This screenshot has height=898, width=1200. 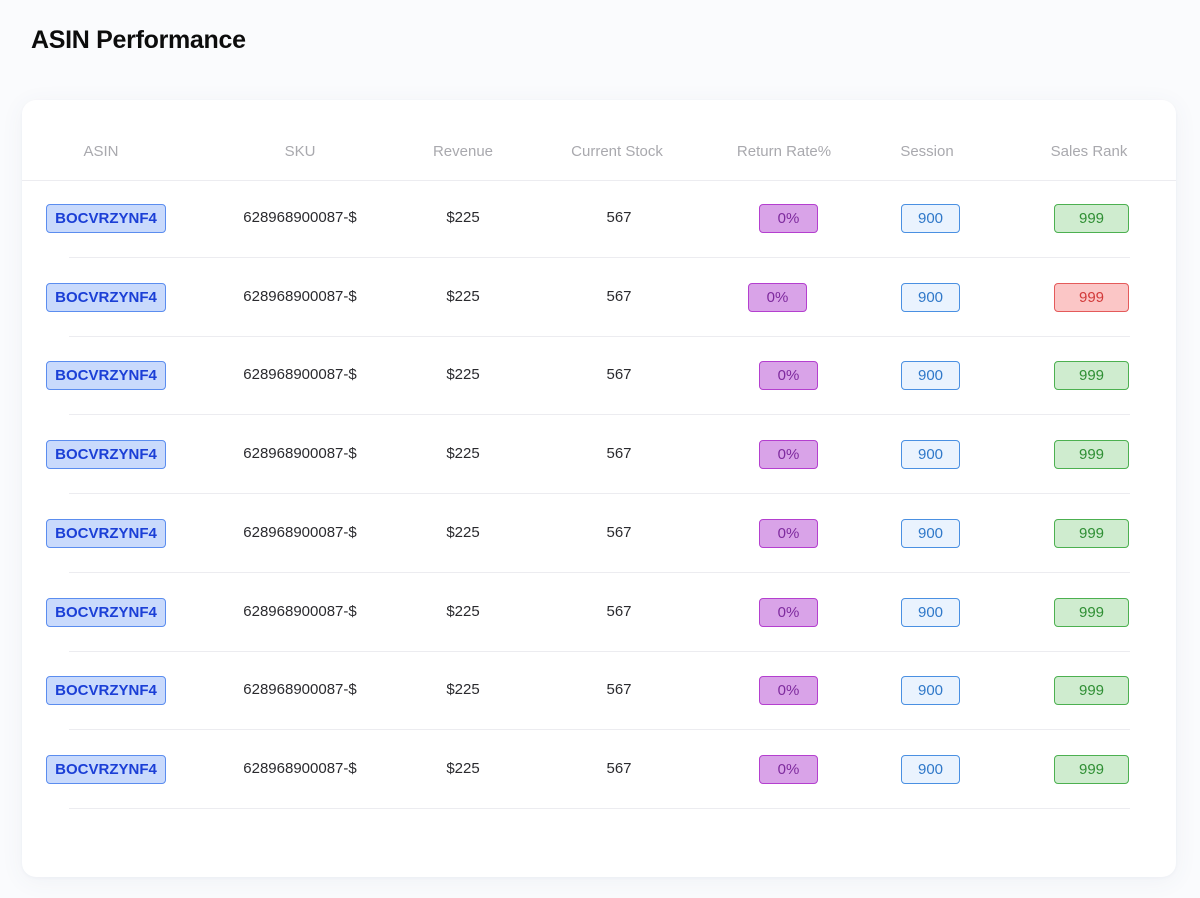 What do you see at coordinates (927, 151) in the screenshot?
I see `column-header-session: Session` at bounding box center [927, 151].